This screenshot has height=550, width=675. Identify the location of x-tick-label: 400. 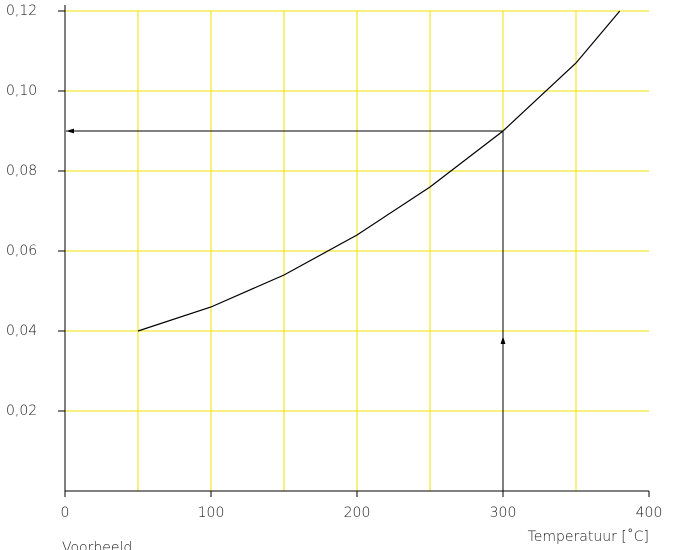
(649, 513).